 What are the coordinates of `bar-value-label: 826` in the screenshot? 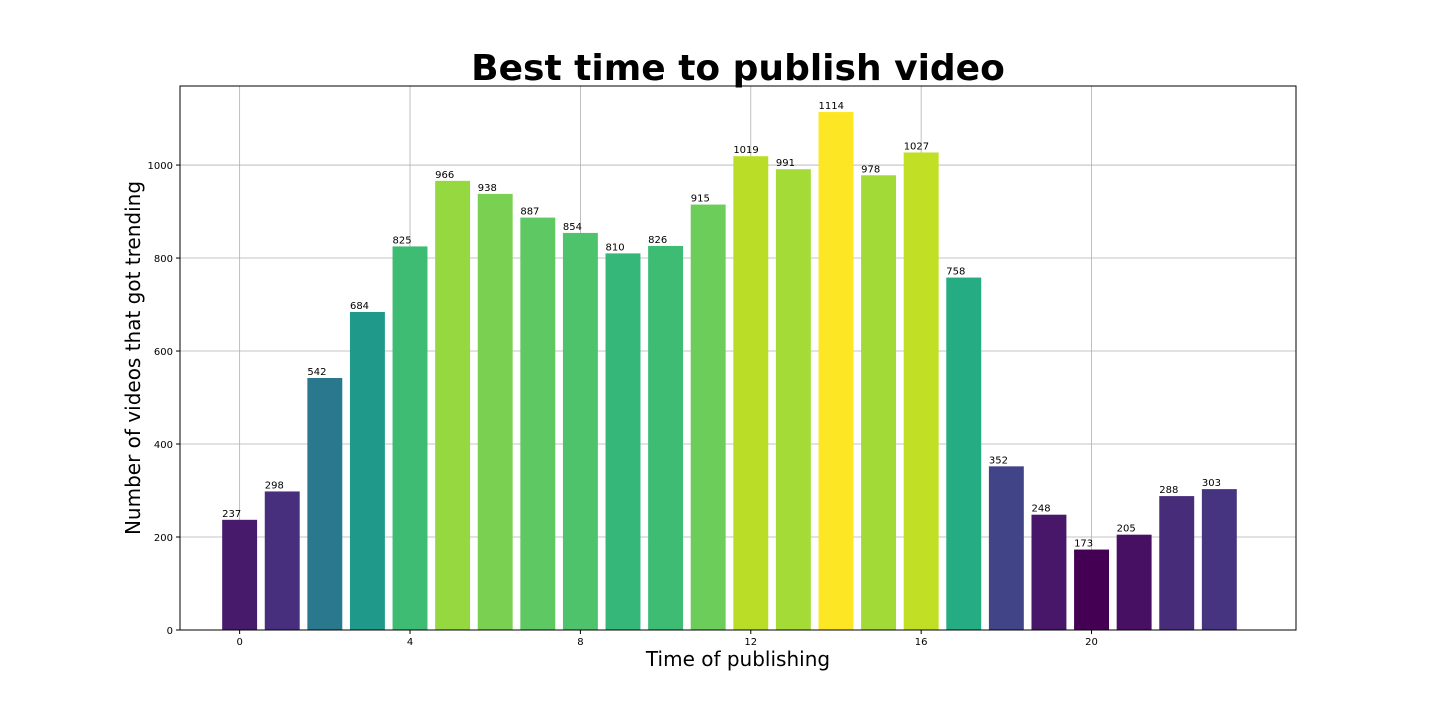 It's located at (657, 240).